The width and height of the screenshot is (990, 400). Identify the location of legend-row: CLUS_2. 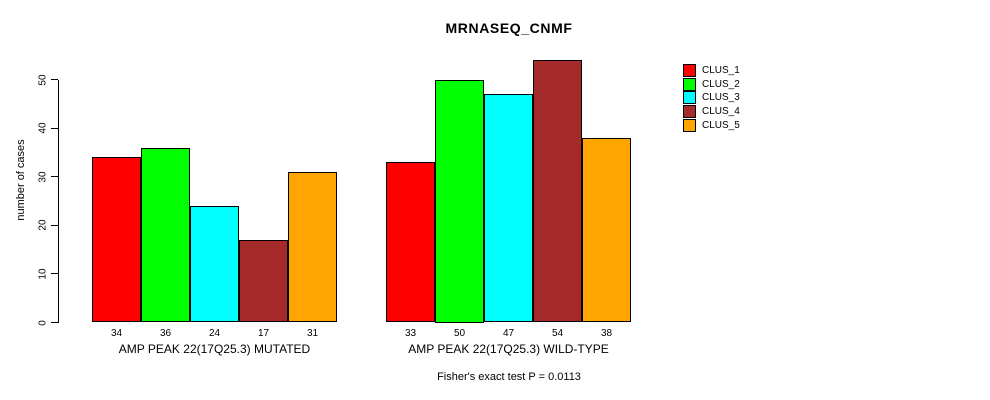
(711, 84).